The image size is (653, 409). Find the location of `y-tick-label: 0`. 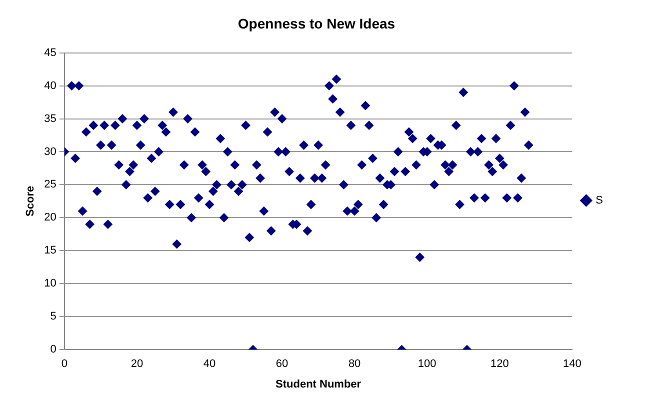

y-tick-label: 0 is located at coordinates (53, 350).